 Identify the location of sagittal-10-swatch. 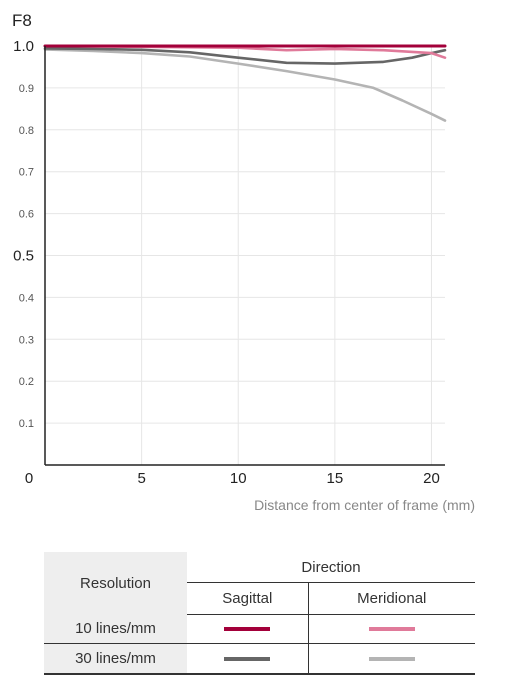
(247, 629).